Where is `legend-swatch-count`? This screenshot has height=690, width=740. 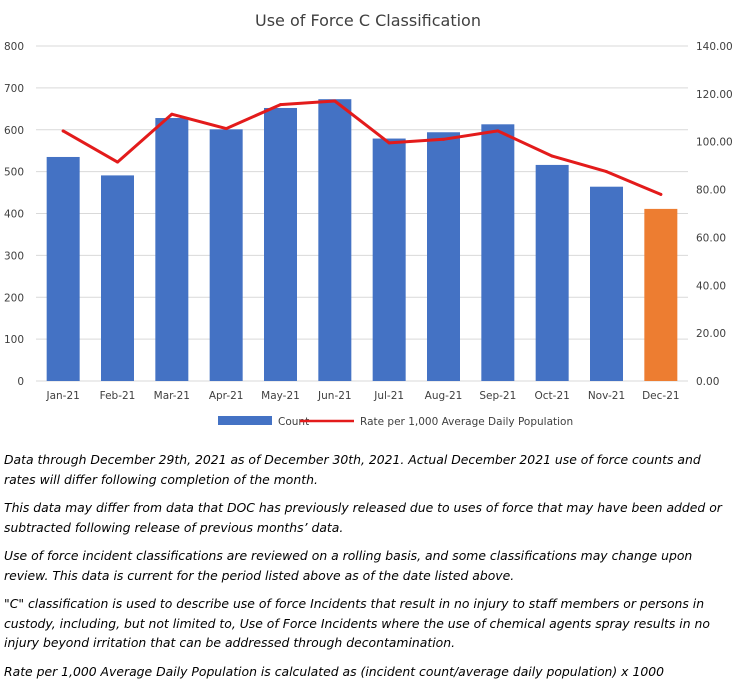 legend-swatch-count is located at coordinates (245, 420).